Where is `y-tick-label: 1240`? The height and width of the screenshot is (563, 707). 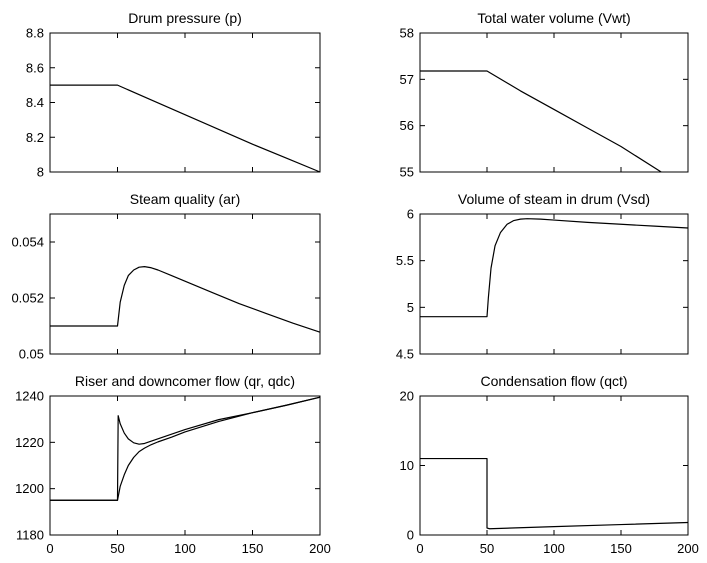
y-tick-label: 1240 is located at coordinates (29, 396).